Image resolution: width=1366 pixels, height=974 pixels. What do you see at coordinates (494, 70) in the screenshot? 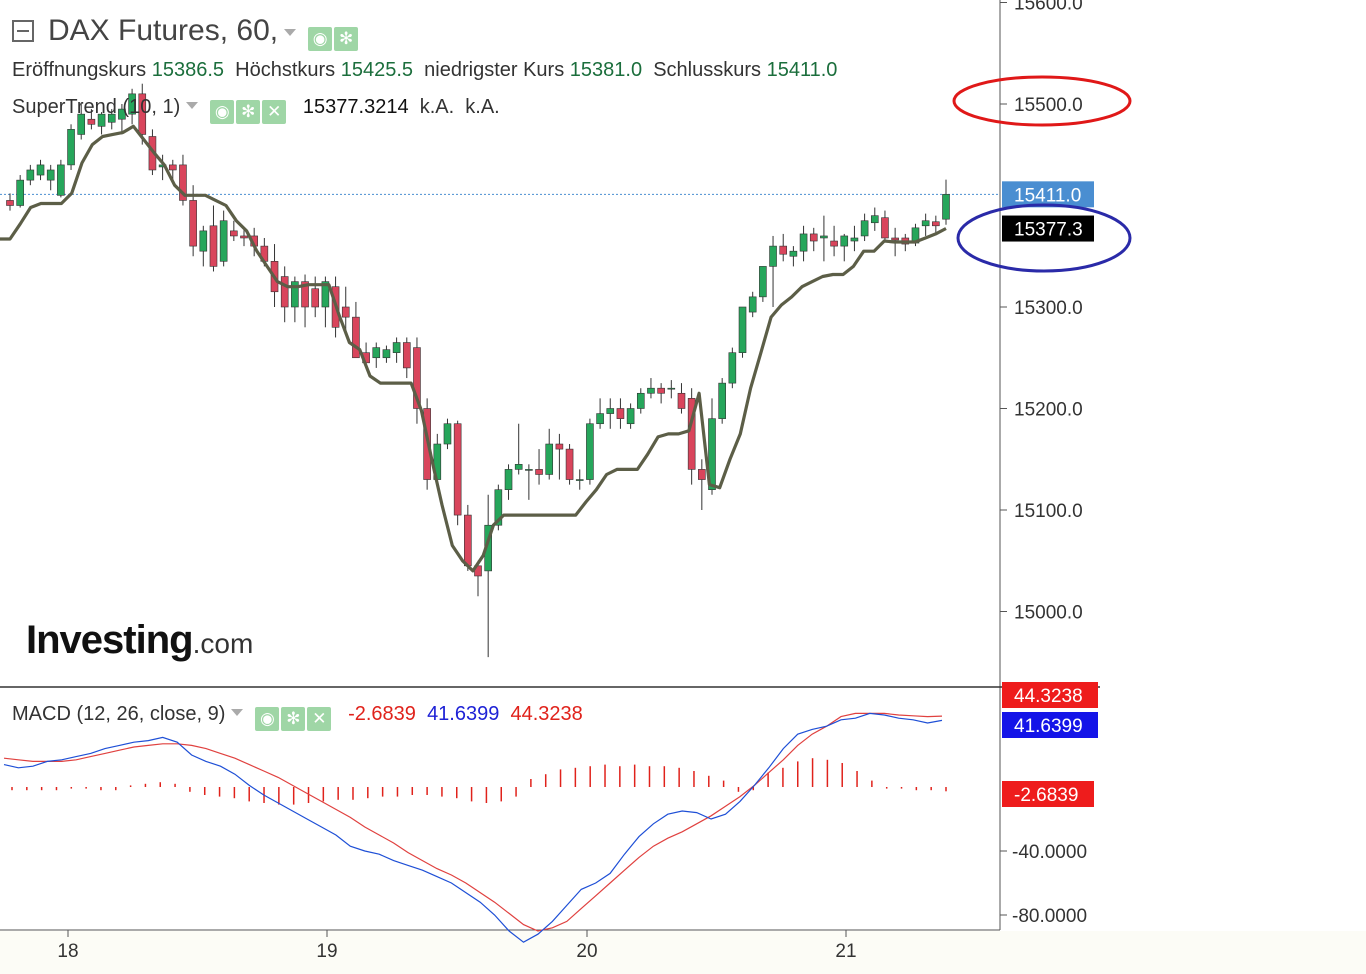
I see `low-label: niedrigster Kurs` at bounding box center [494, 70].